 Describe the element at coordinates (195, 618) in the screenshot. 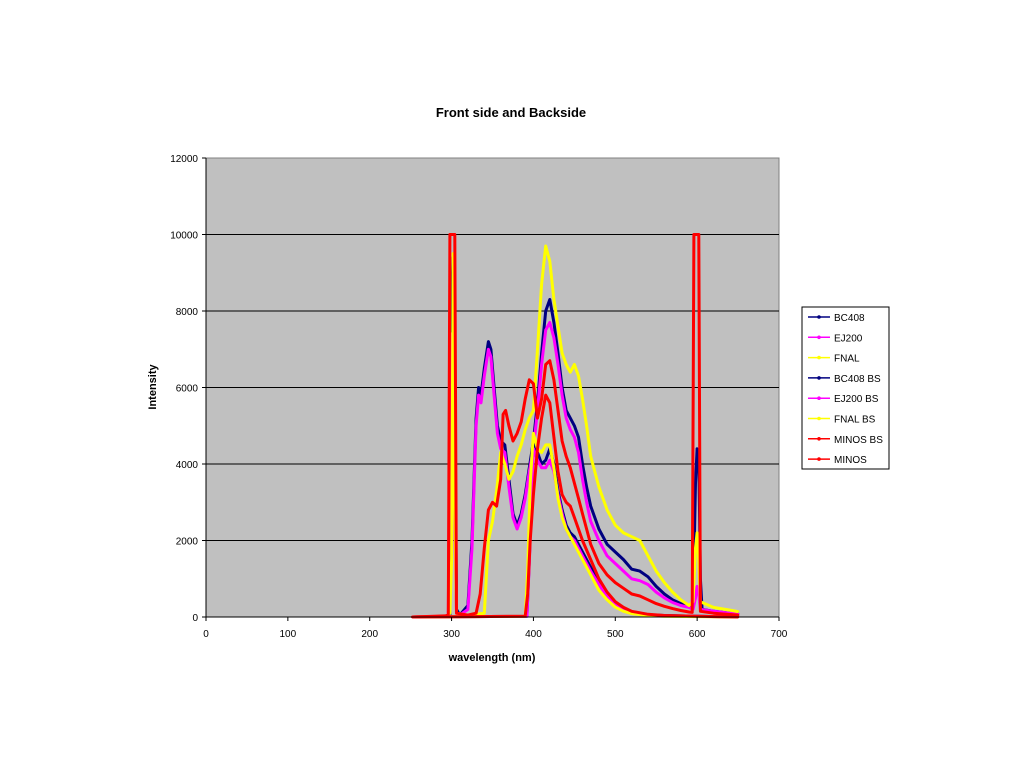

I see `y-tick-label-0: 0` at that location.